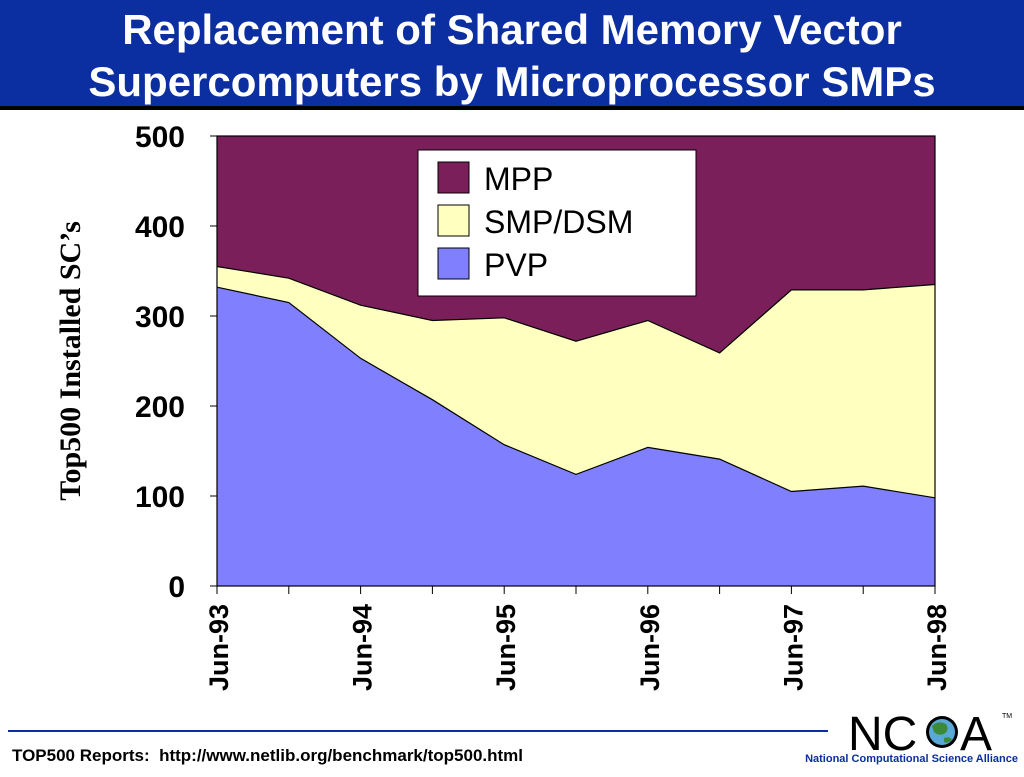 Image resolution: width=1024 pixels, height=777 pixels. What do you see at coordinates (937, 647) in the screenshot?
I see `x-tick-label: Jun-98` at bounding box center [937, 647].